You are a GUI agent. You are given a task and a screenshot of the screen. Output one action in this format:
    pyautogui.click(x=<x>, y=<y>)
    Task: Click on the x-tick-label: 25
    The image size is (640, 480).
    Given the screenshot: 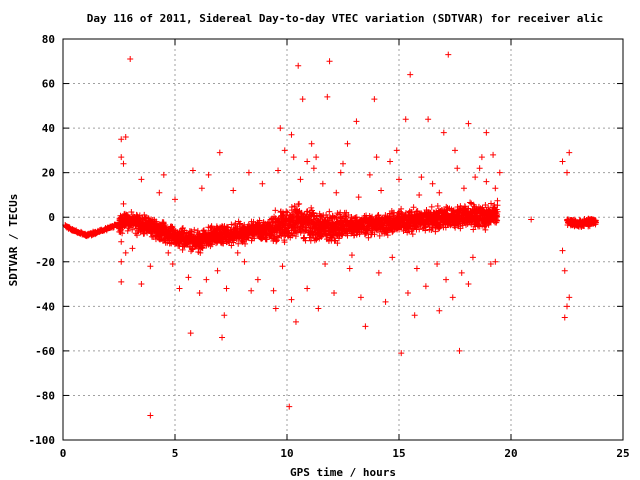 What is the action you would take?
    pyautogui.click(x=622, y=453)
    